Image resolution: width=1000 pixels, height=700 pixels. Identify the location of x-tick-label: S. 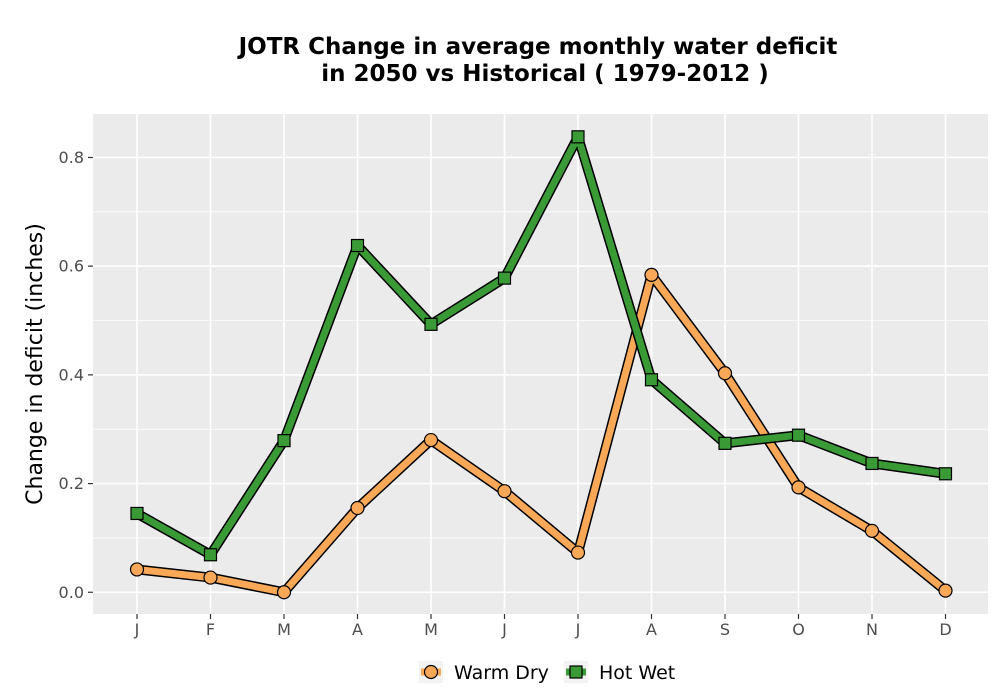
(725, 629).